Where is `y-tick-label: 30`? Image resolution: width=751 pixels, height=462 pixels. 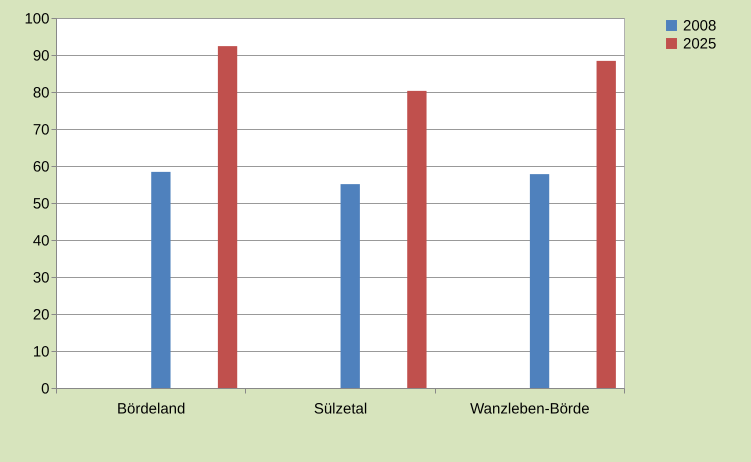
y-tick-label: 30 is located at coordinates (41, 278).